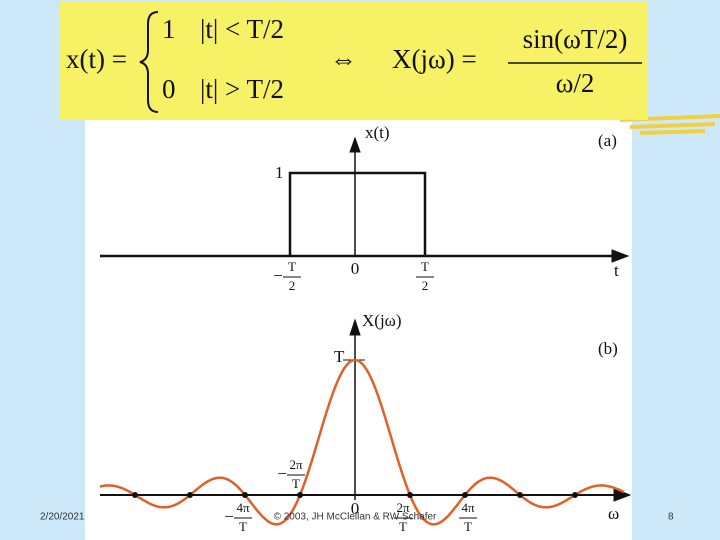  I want to click on panel-label: (b), so click(608, 348).